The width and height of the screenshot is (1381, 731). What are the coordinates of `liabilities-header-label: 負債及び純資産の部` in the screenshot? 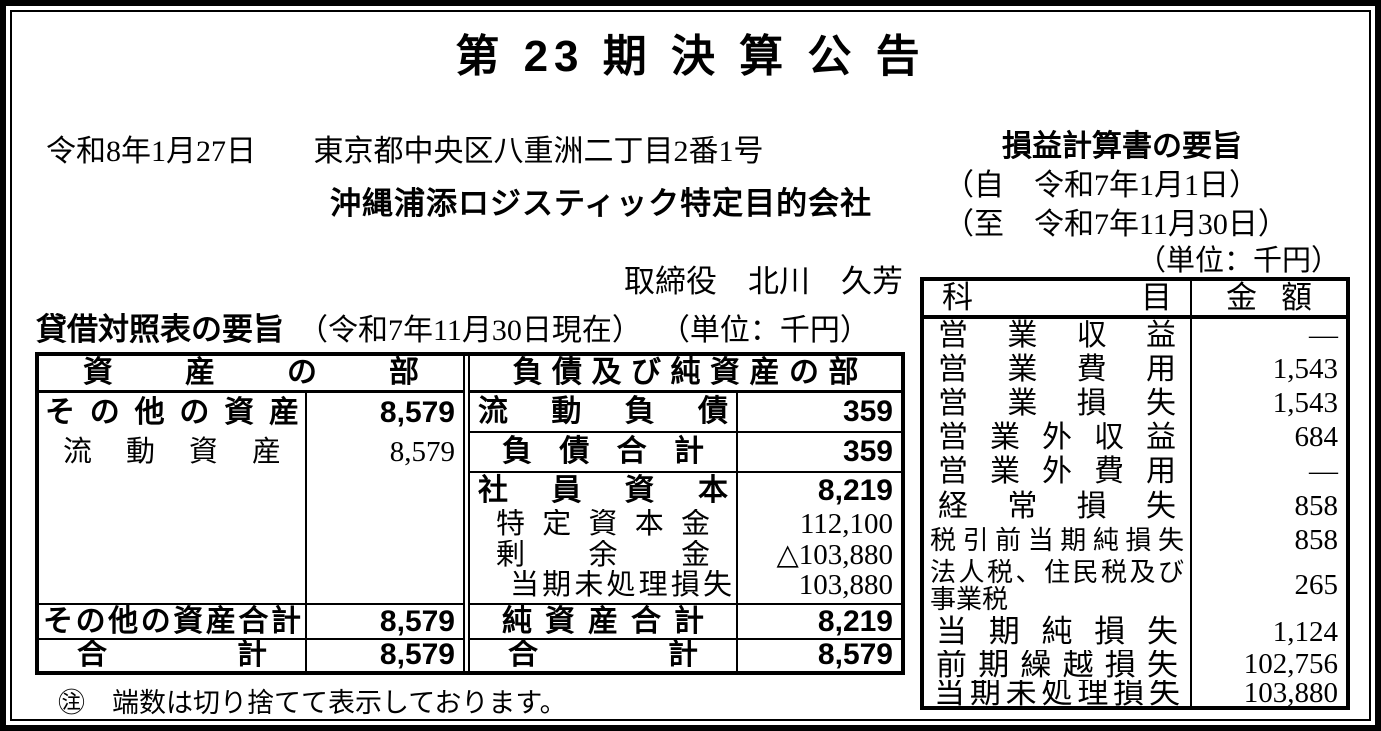 It's located at (685, 372).